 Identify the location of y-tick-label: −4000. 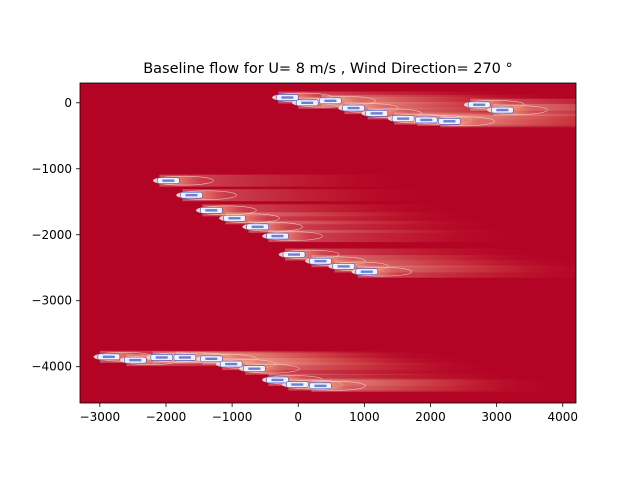
(51, 367).